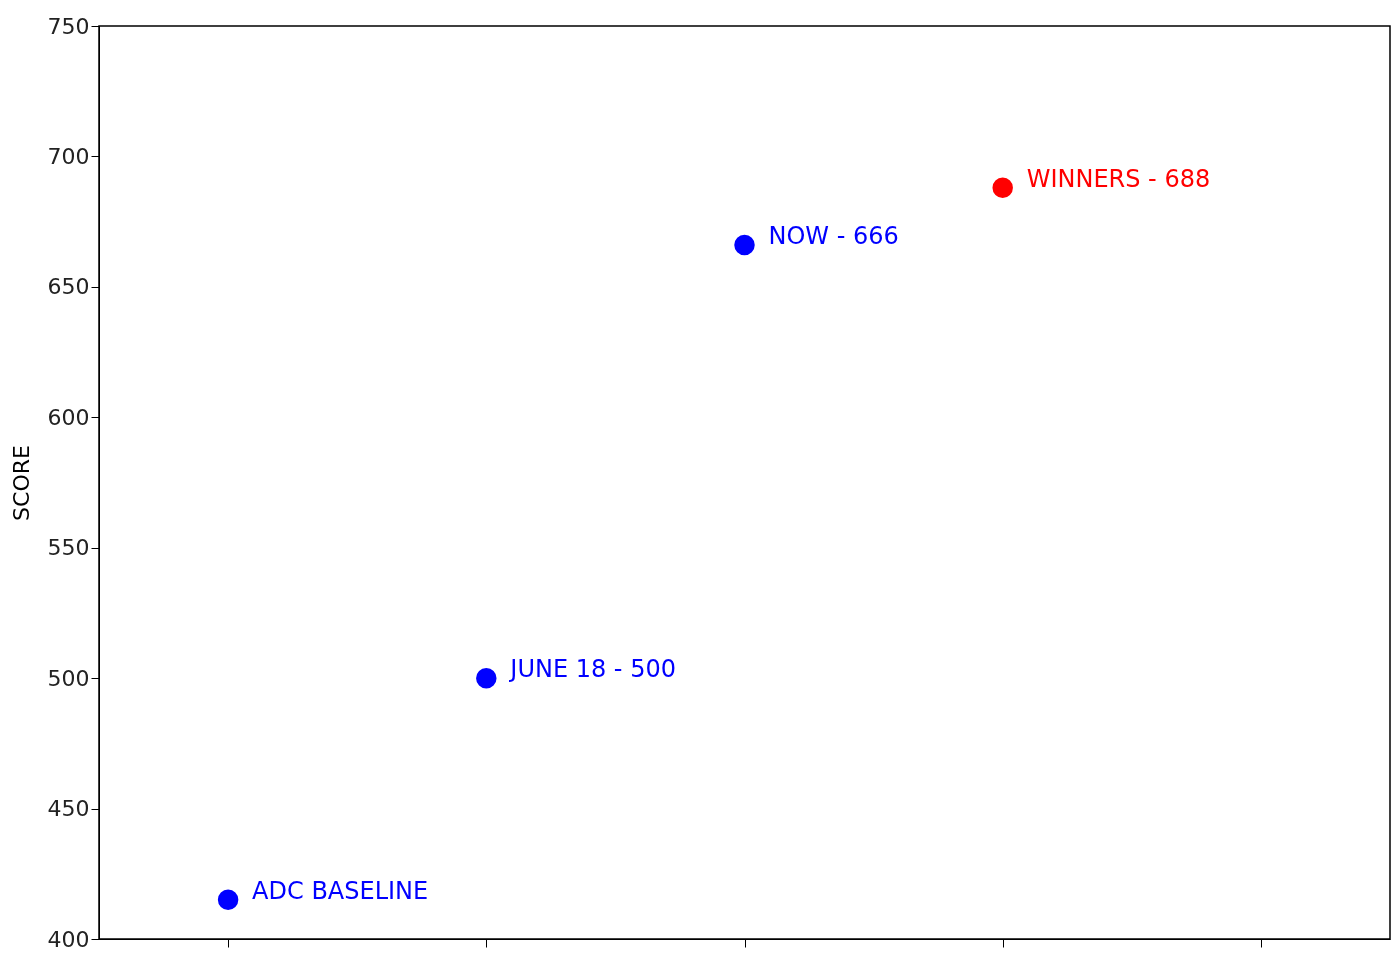  Describe the element at coordinates (833, 236) in the screenshot. I see `annotation: NOW - 666` at that location.